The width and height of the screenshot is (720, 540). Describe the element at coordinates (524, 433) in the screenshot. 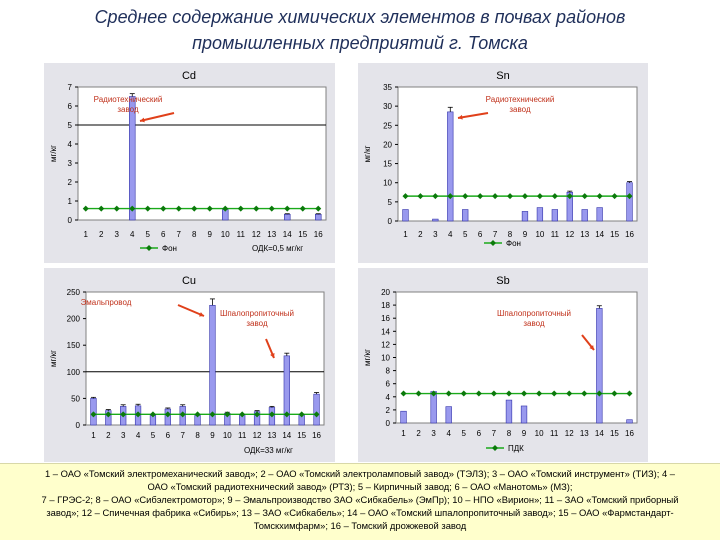

I see `x-tick-label-sb: 9` at that location.